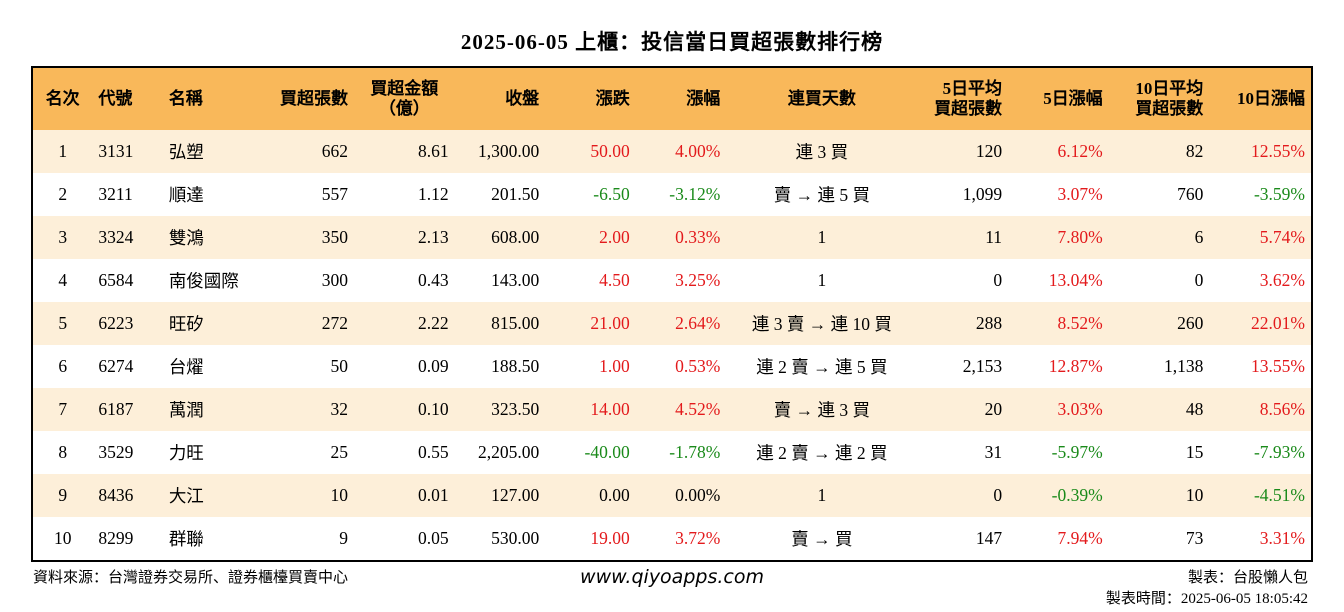 The height and width of the screenshot is (612, 1344). I want to click on buy-amount-cell: 8.61, so click(404, 151).